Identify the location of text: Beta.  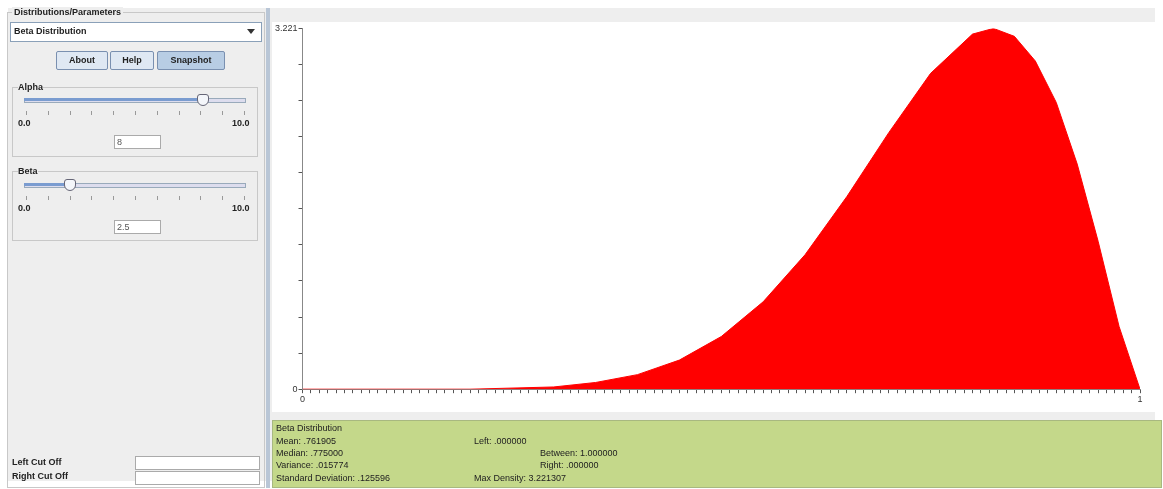
(28, 171).